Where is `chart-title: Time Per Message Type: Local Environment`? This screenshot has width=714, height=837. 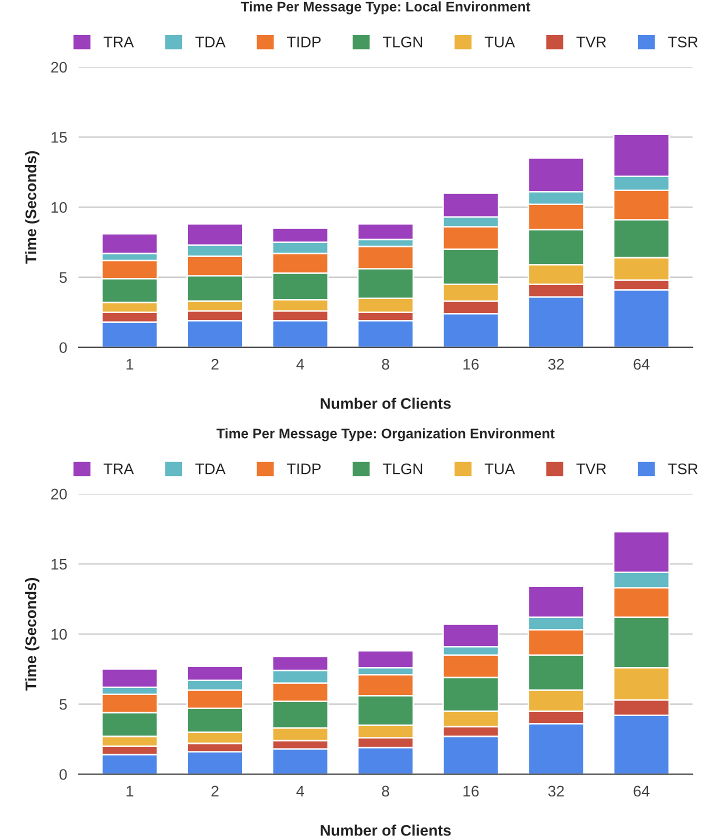
chart-title: Time Per Message Type: Local Environment is located at coordinates (385, 7).